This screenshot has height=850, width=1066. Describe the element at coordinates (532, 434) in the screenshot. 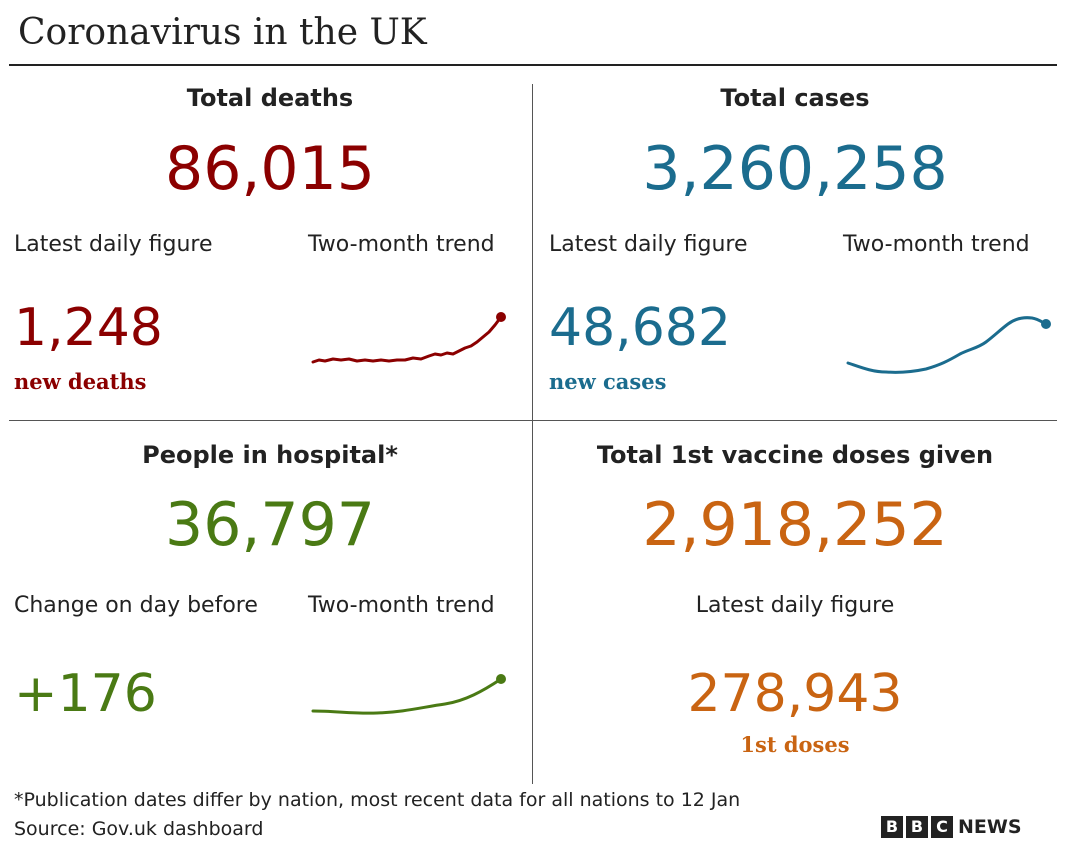

I see `vertical-divider` at that location.